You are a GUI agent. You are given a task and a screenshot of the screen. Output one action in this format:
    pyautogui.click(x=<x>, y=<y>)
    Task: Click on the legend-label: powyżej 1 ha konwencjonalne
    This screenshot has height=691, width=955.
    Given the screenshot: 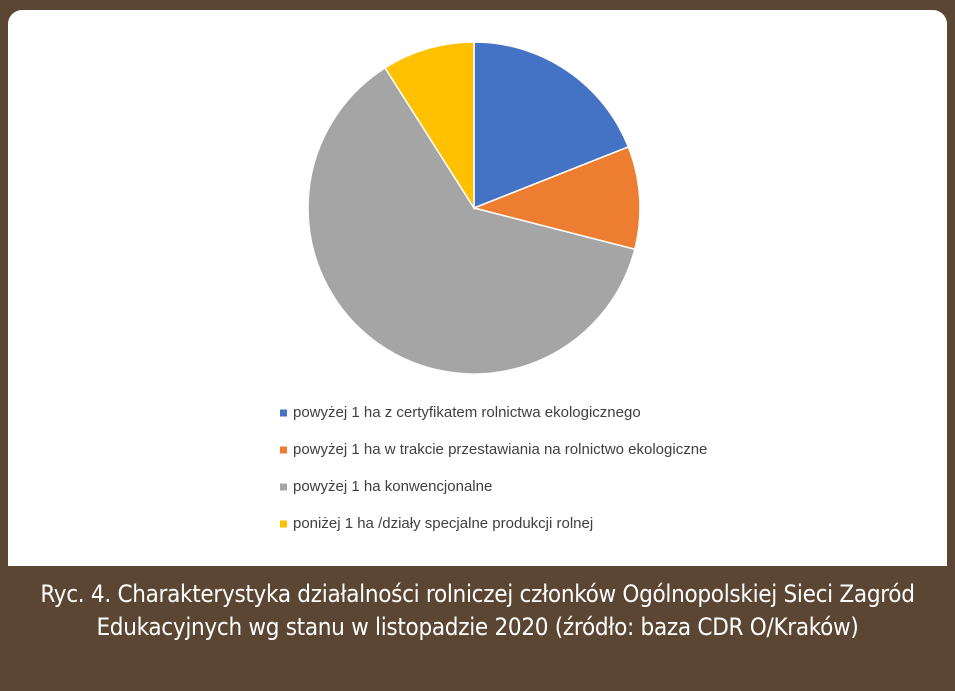 What is the action you would take?
    pyautogui.click(x=392, y=486)
    